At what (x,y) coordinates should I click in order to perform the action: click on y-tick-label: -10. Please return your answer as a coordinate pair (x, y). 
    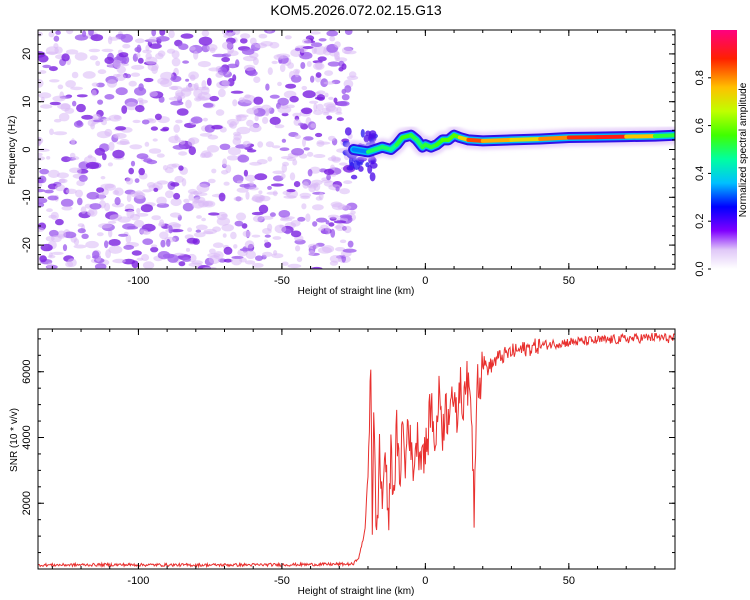
    Looking at the image, I should click on (27, 197).